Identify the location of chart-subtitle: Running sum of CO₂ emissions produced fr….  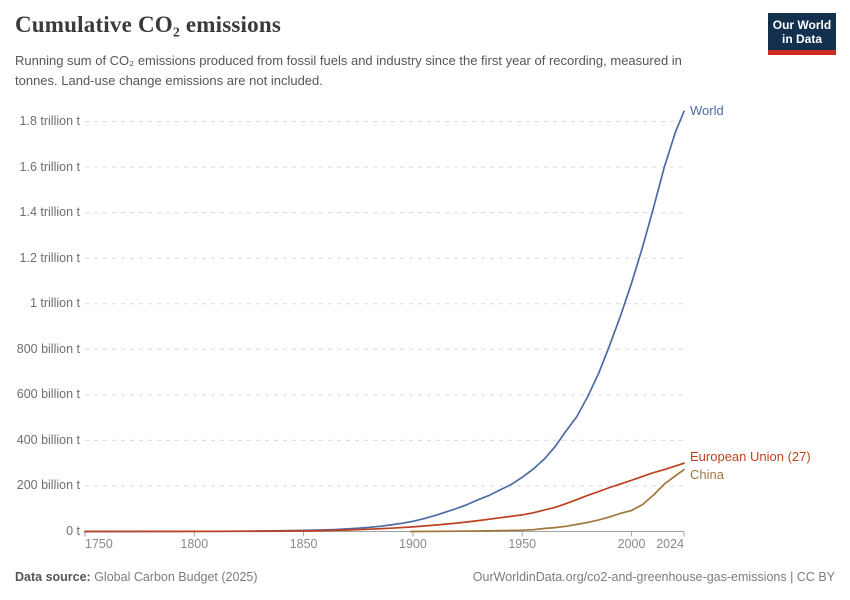
(348, 71).